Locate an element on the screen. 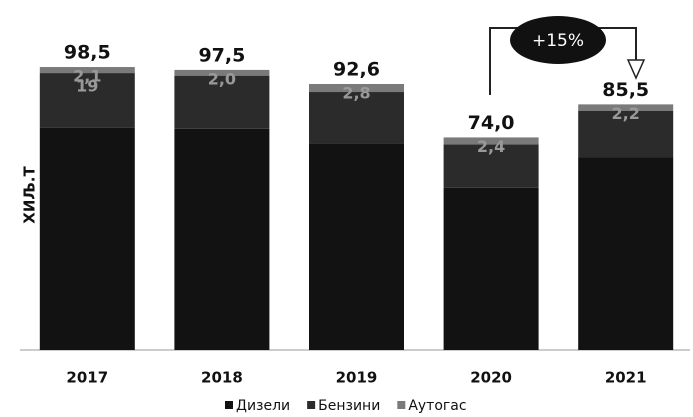 The width and height of the screenshot is (693, 417). segment-label: 2,0 is located at coordinates (222, 78).